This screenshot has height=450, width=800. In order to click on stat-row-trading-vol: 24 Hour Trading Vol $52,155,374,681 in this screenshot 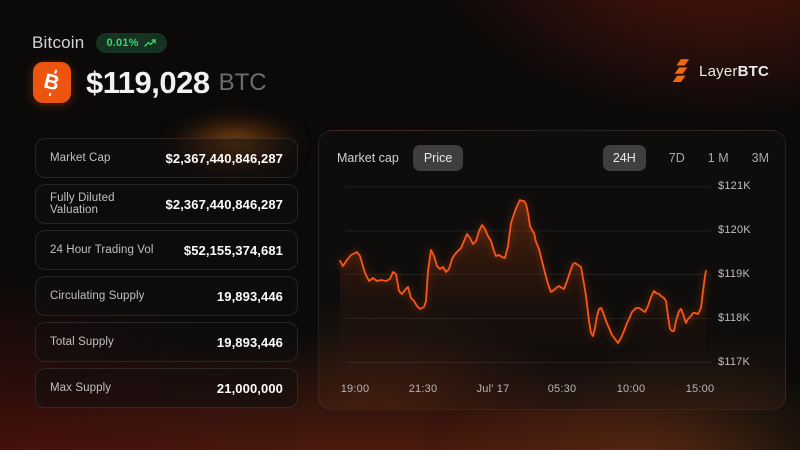, I will do `click(166, 250)`.